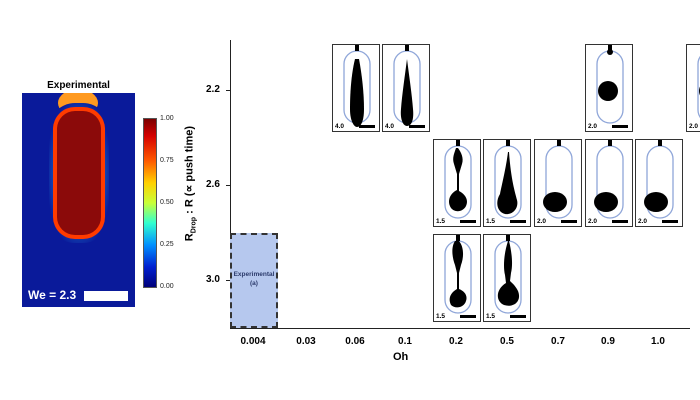  Describe the element at coordinates (167, 286) in the screenshot. I see `colorbar-tick: 0.00` at that location.